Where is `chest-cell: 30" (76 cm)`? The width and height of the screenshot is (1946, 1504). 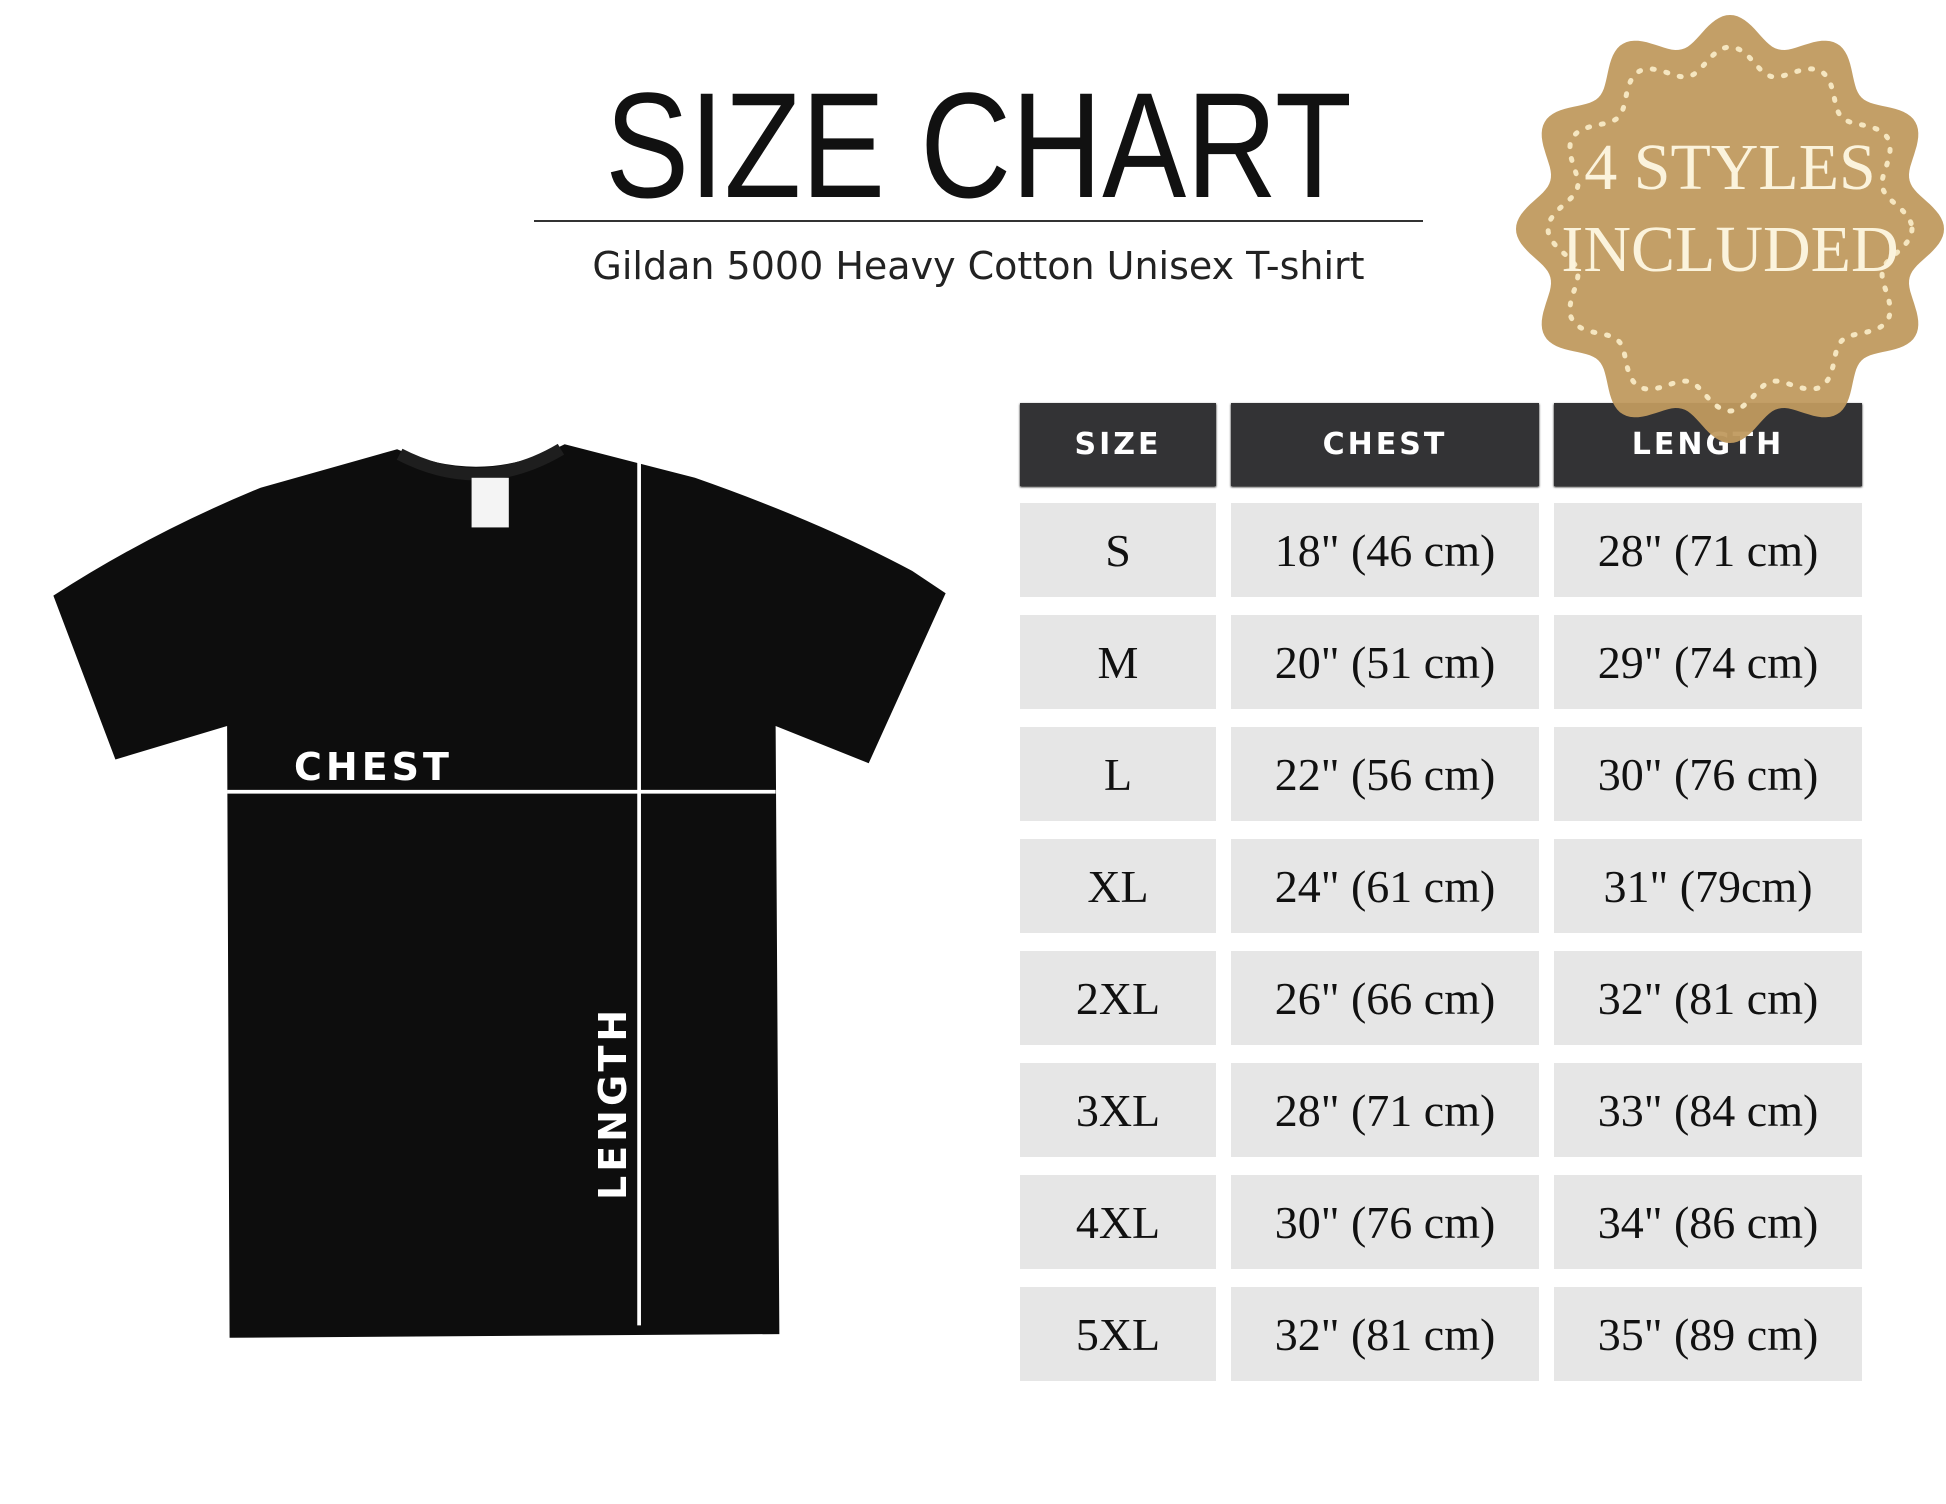
chest-cell: 30" (76 cm) is located at coordinates (1385, 1222).